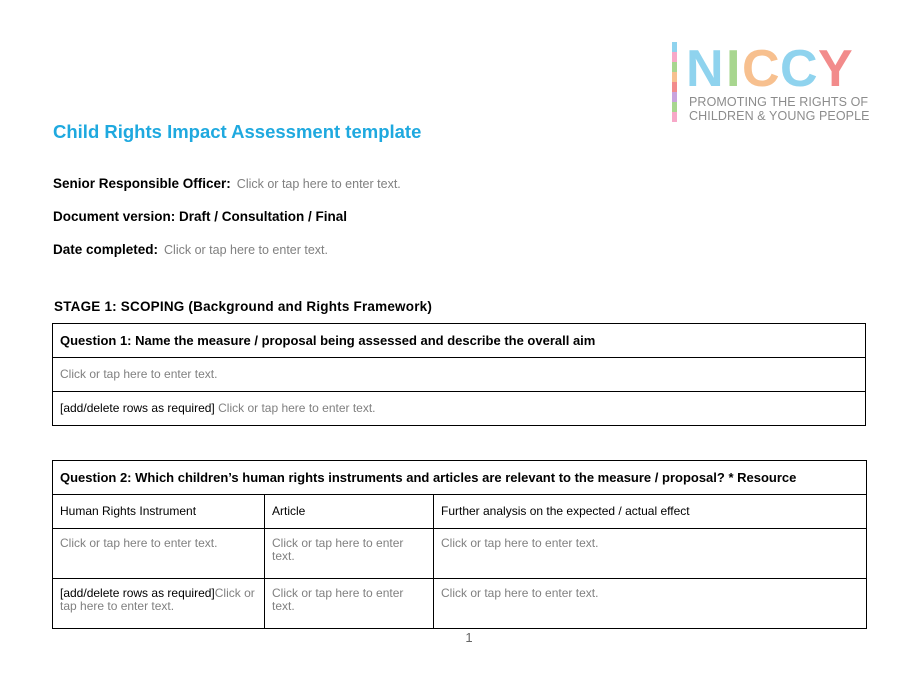 The width and height of the screenshot is (922, 679). I want to click on logo-tagline-line2: CHILDREN & YOUNG PEOPLE, so click(779, 116).